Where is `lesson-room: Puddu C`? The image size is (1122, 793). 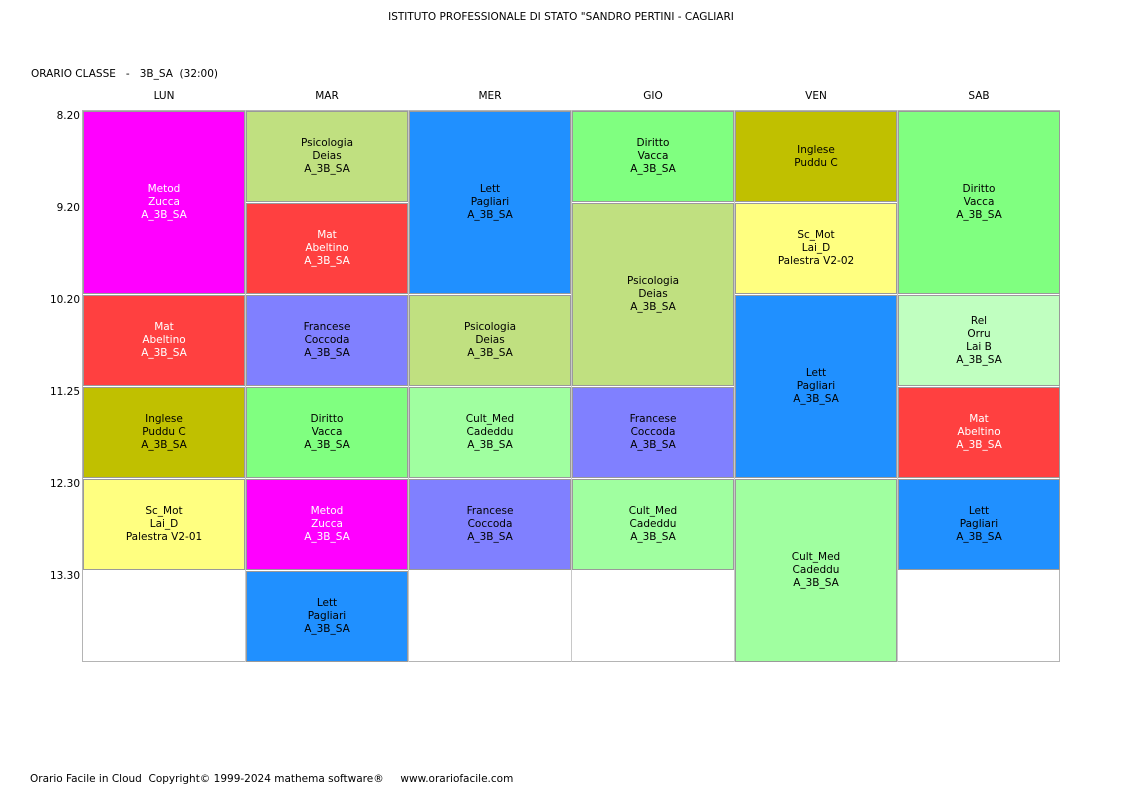 lesson-room: Puddu C is located at coordinates (816, 162).